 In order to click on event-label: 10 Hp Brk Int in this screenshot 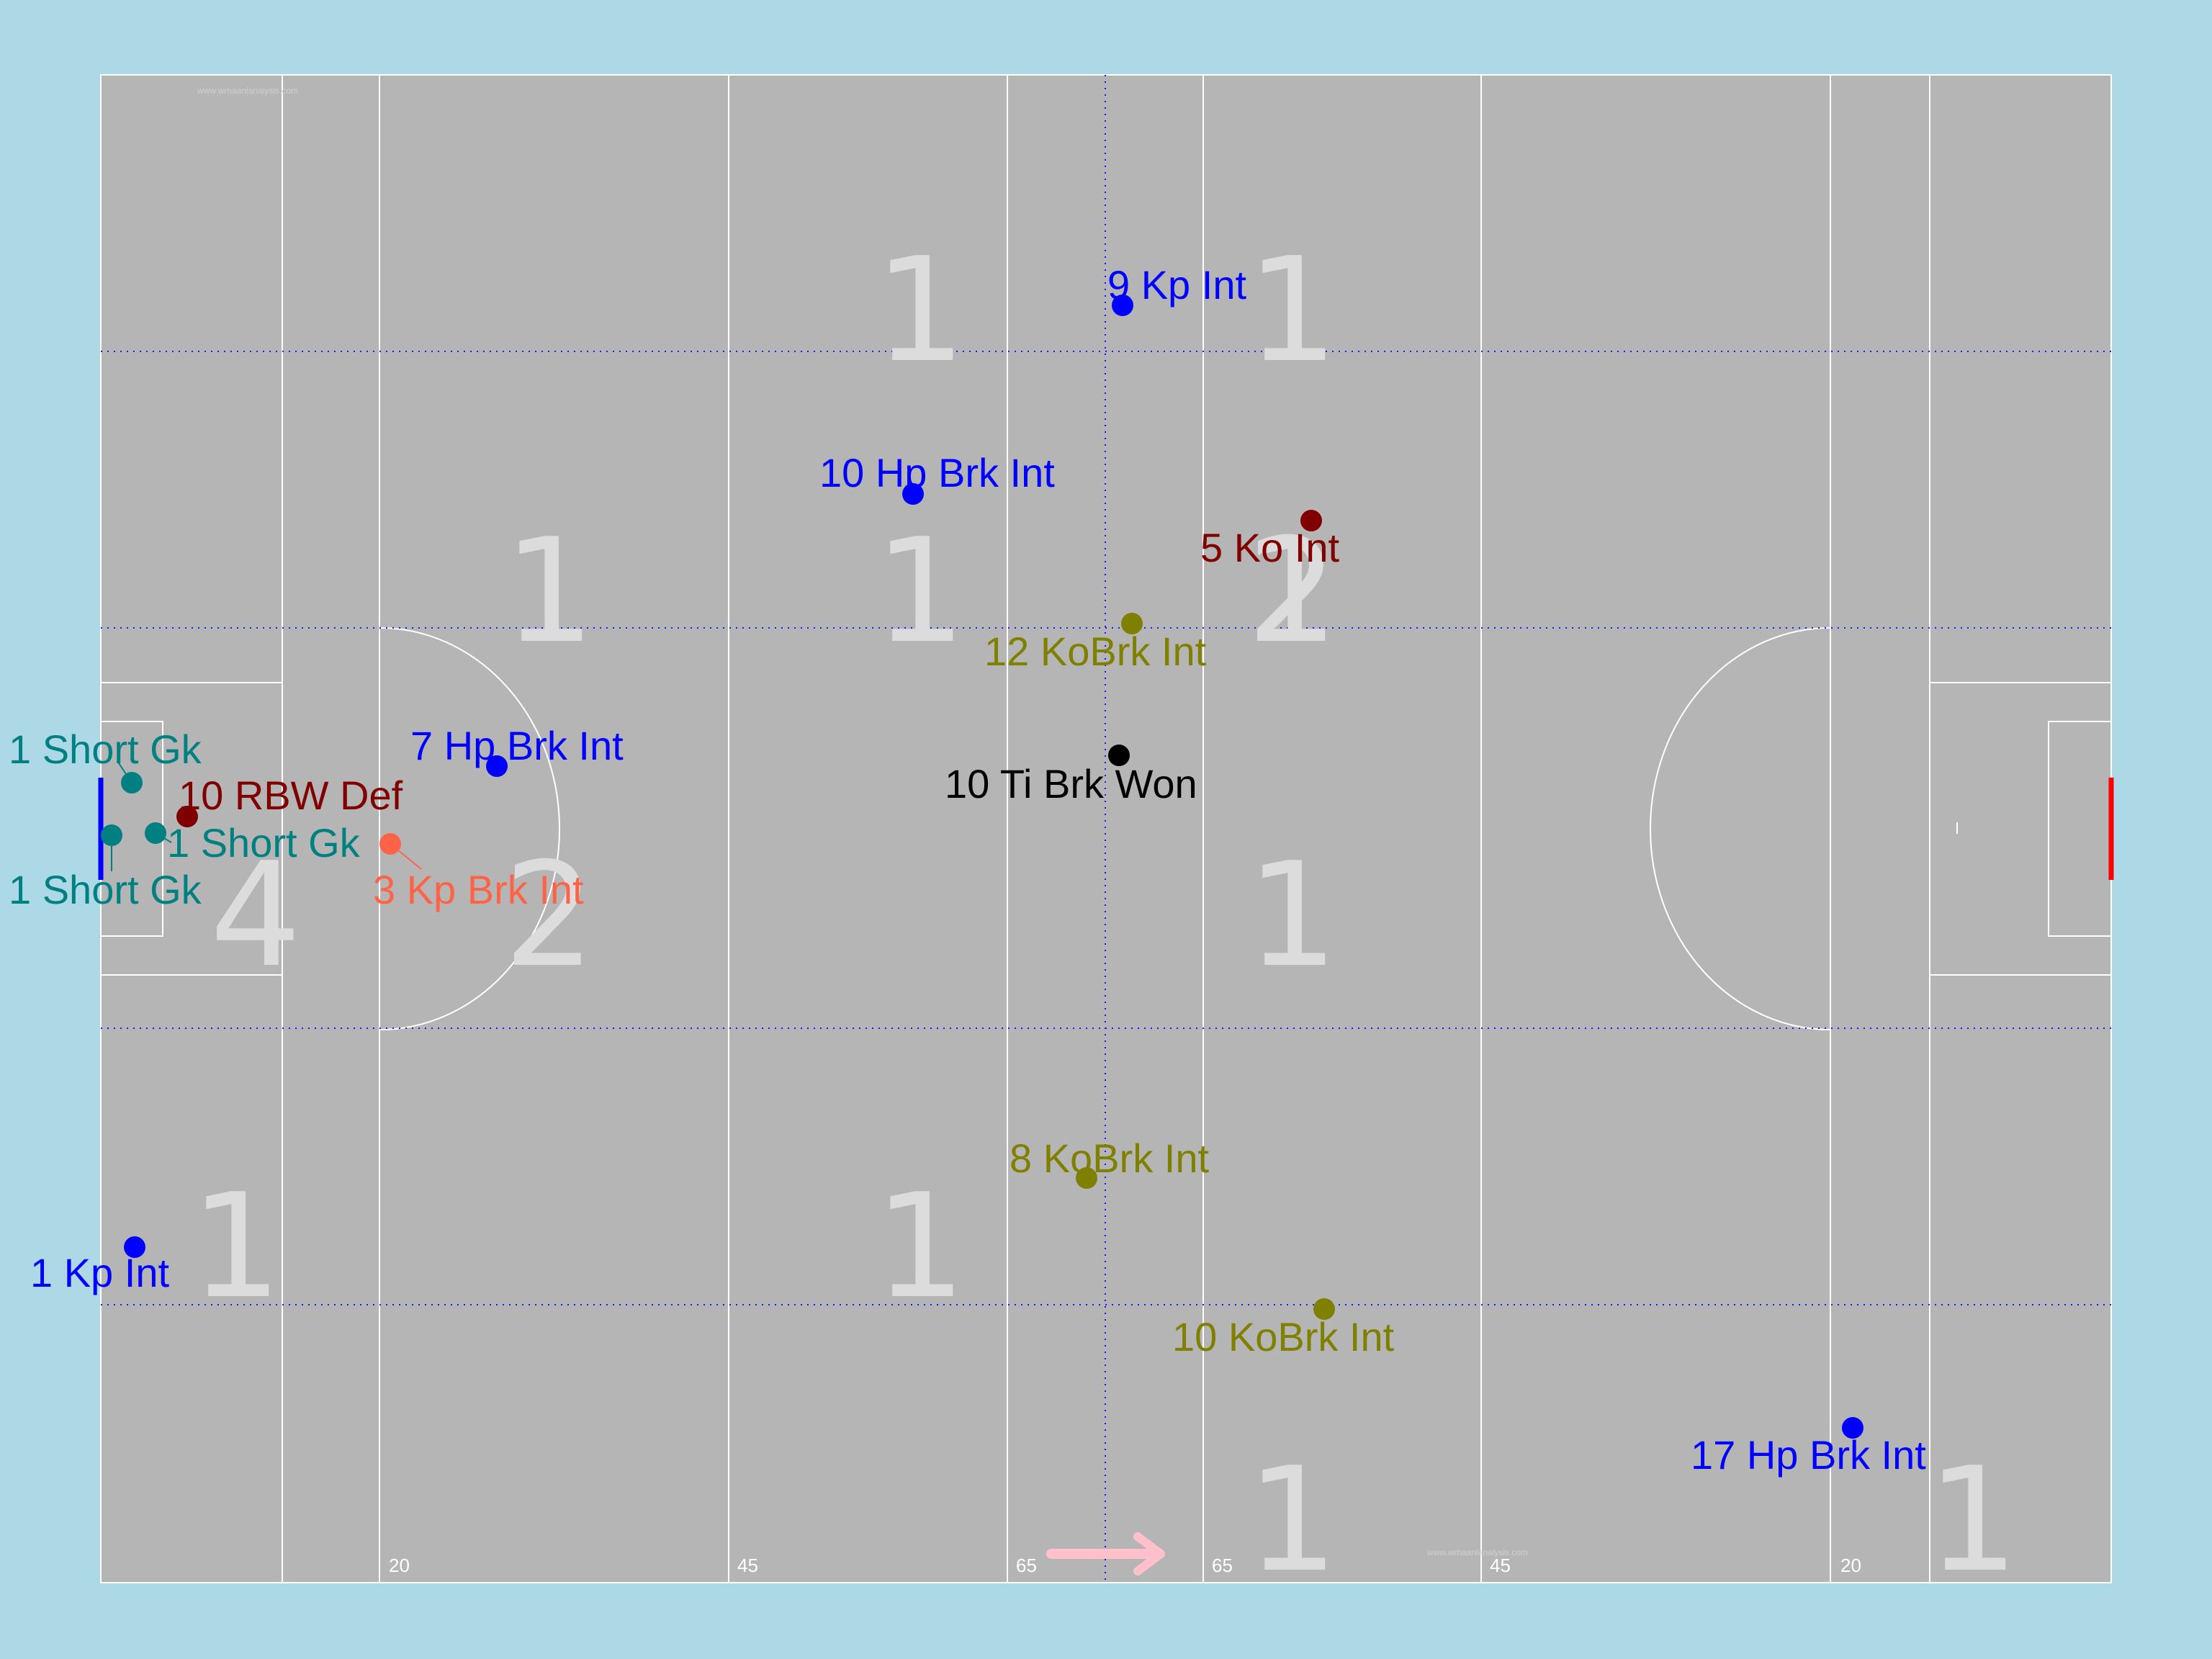, I will do `click(937, 472)`.